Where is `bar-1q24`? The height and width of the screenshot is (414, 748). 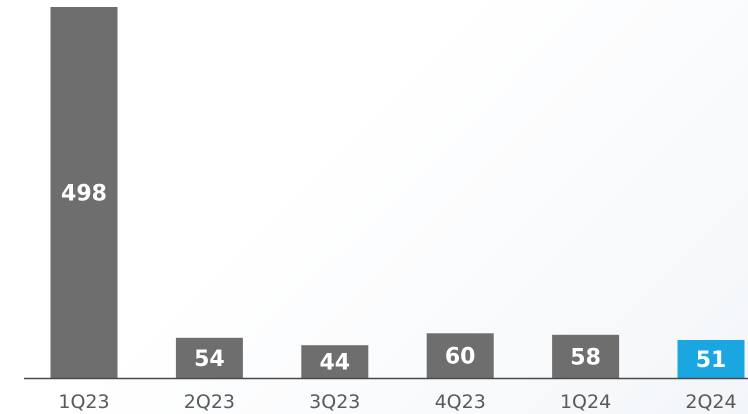
bar-1q24 is located at coordinates (586, 356).